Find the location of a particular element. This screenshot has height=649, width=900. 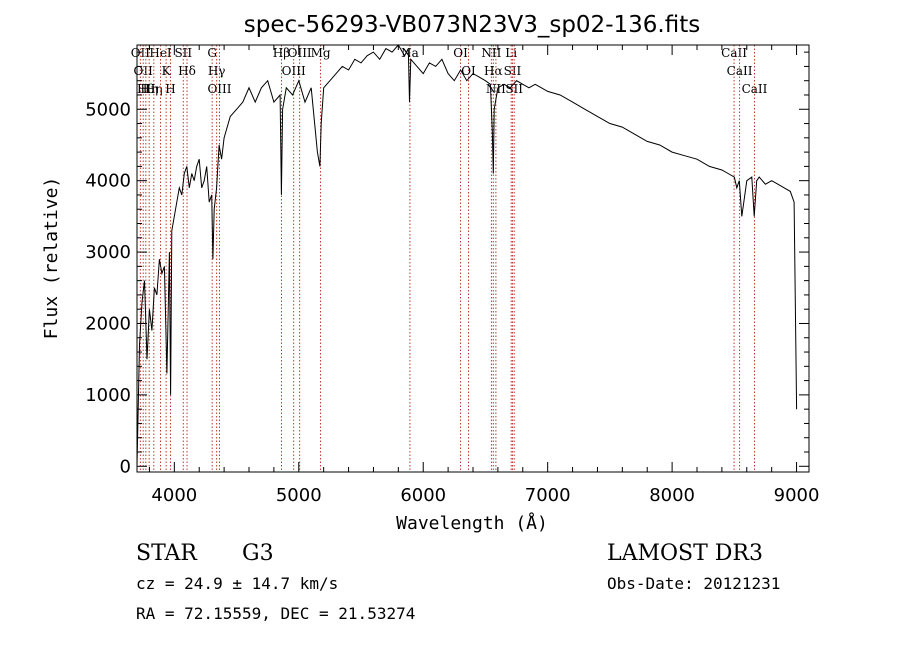

line-marker-label: K is located at coordinates (167, 71).